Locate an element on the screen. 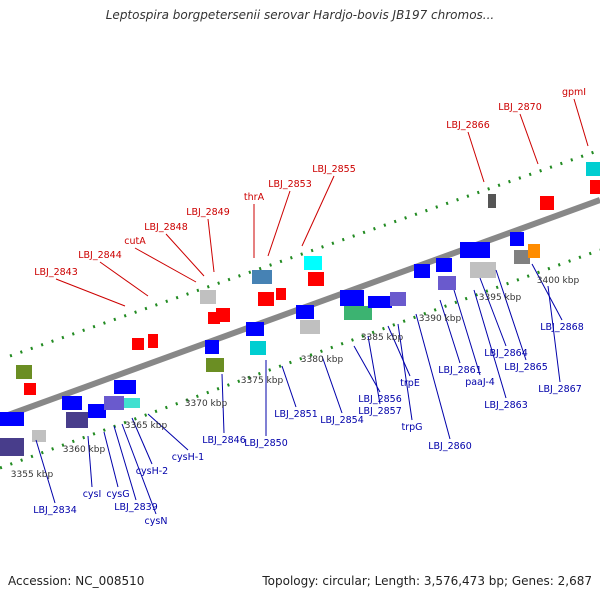  bottom-gene-label: LBJ_2854 is located at coordinates (342, 420).